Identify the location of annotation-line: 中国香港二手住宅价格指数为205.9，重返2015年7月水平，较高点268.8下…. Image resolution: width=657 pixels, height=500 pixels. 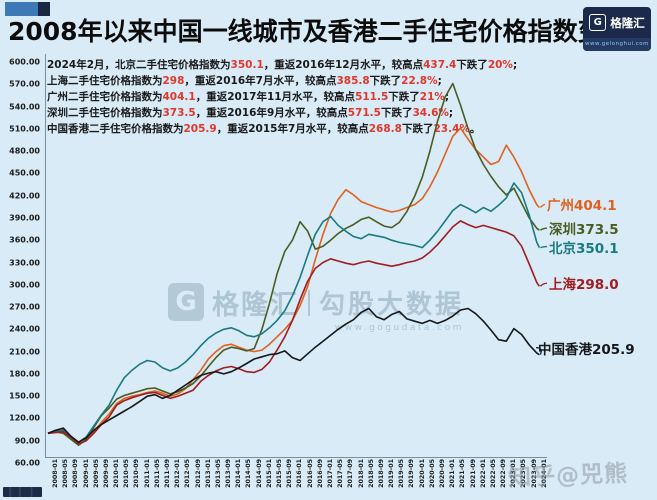
(264, 129).